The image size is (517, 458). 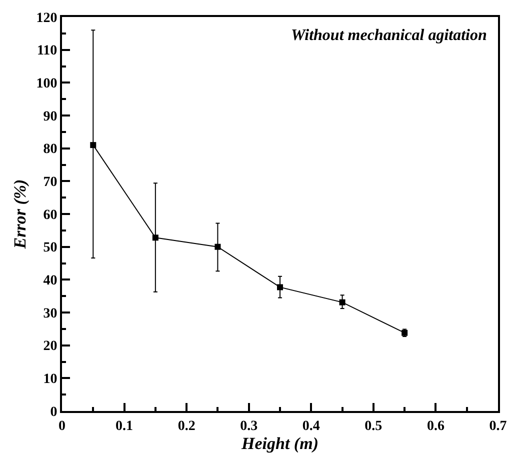 I want to click on y-tick-label: 100, so click(x=47, y=84).